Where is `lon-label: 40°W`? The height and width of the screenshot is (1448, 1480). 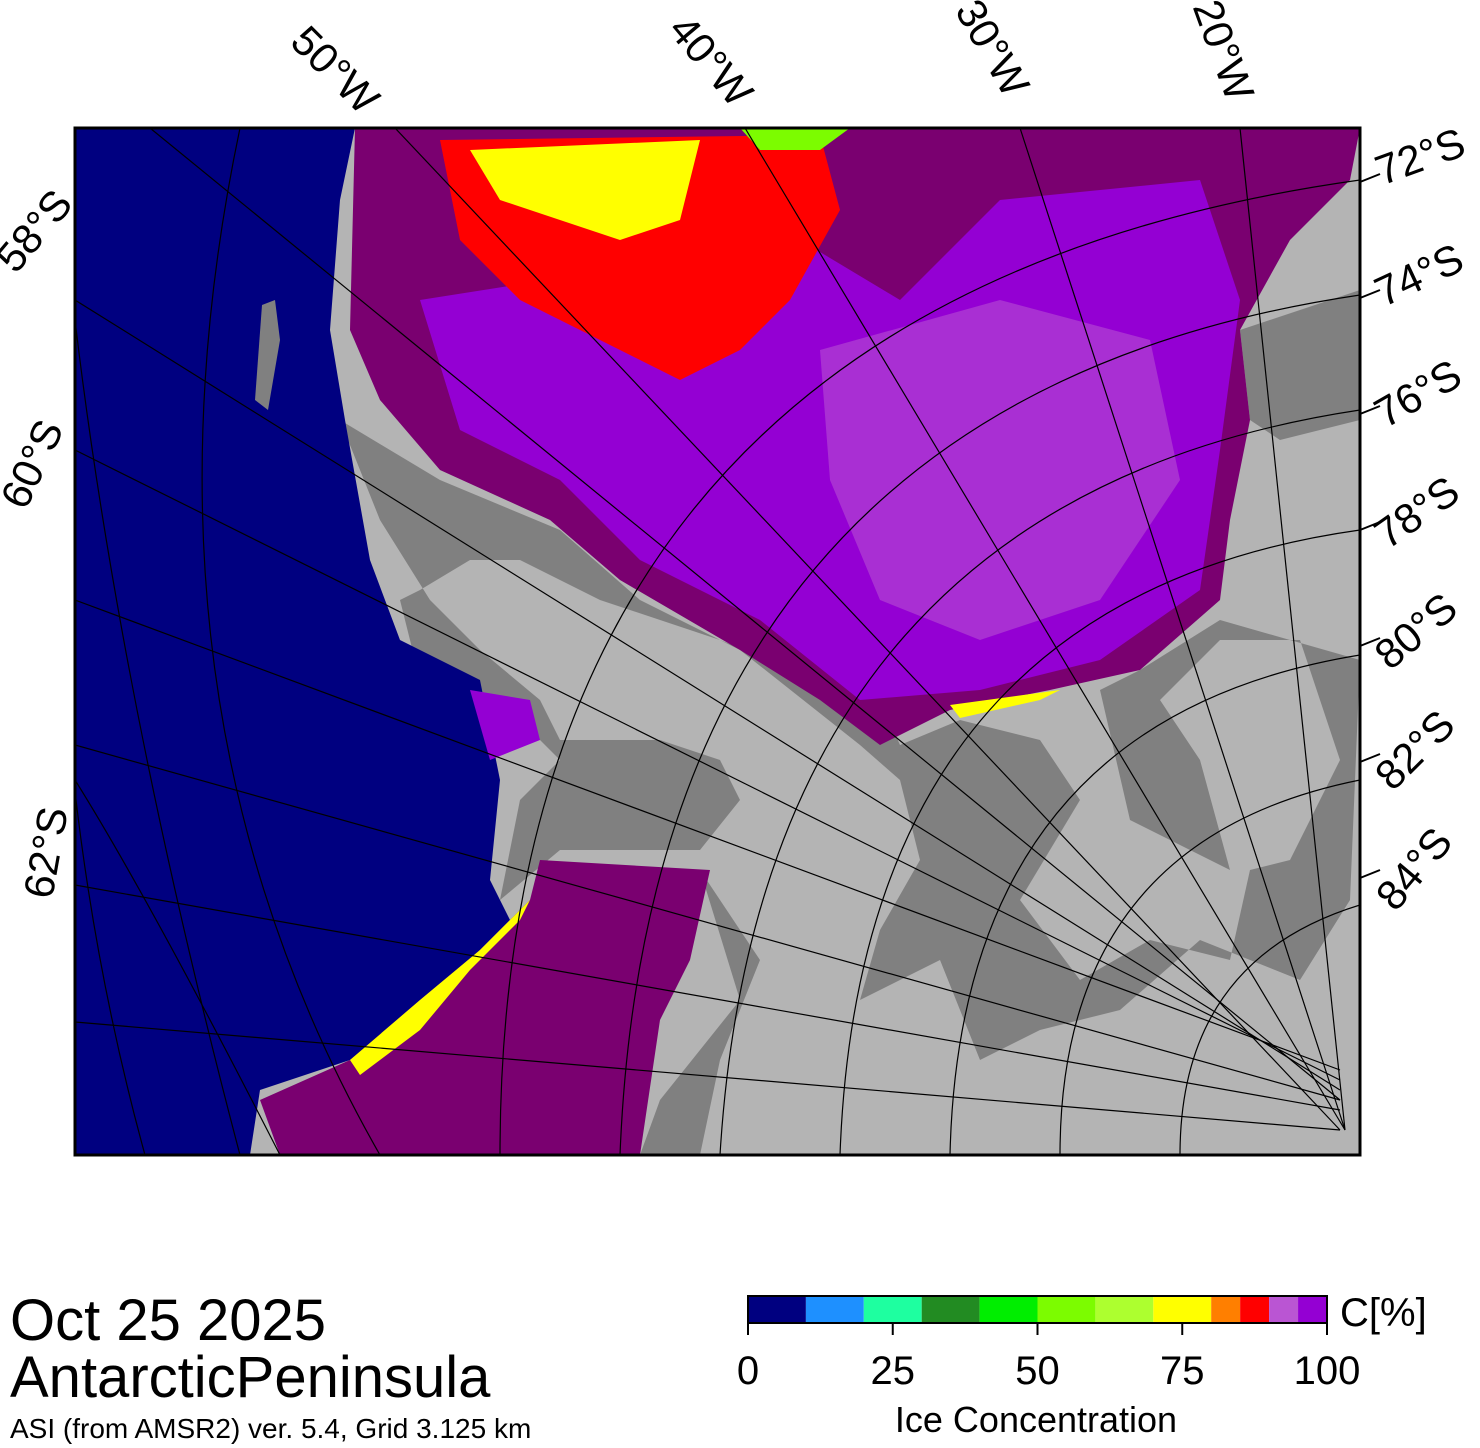 lon-label: 40°W is located at coordinates (711, 61).